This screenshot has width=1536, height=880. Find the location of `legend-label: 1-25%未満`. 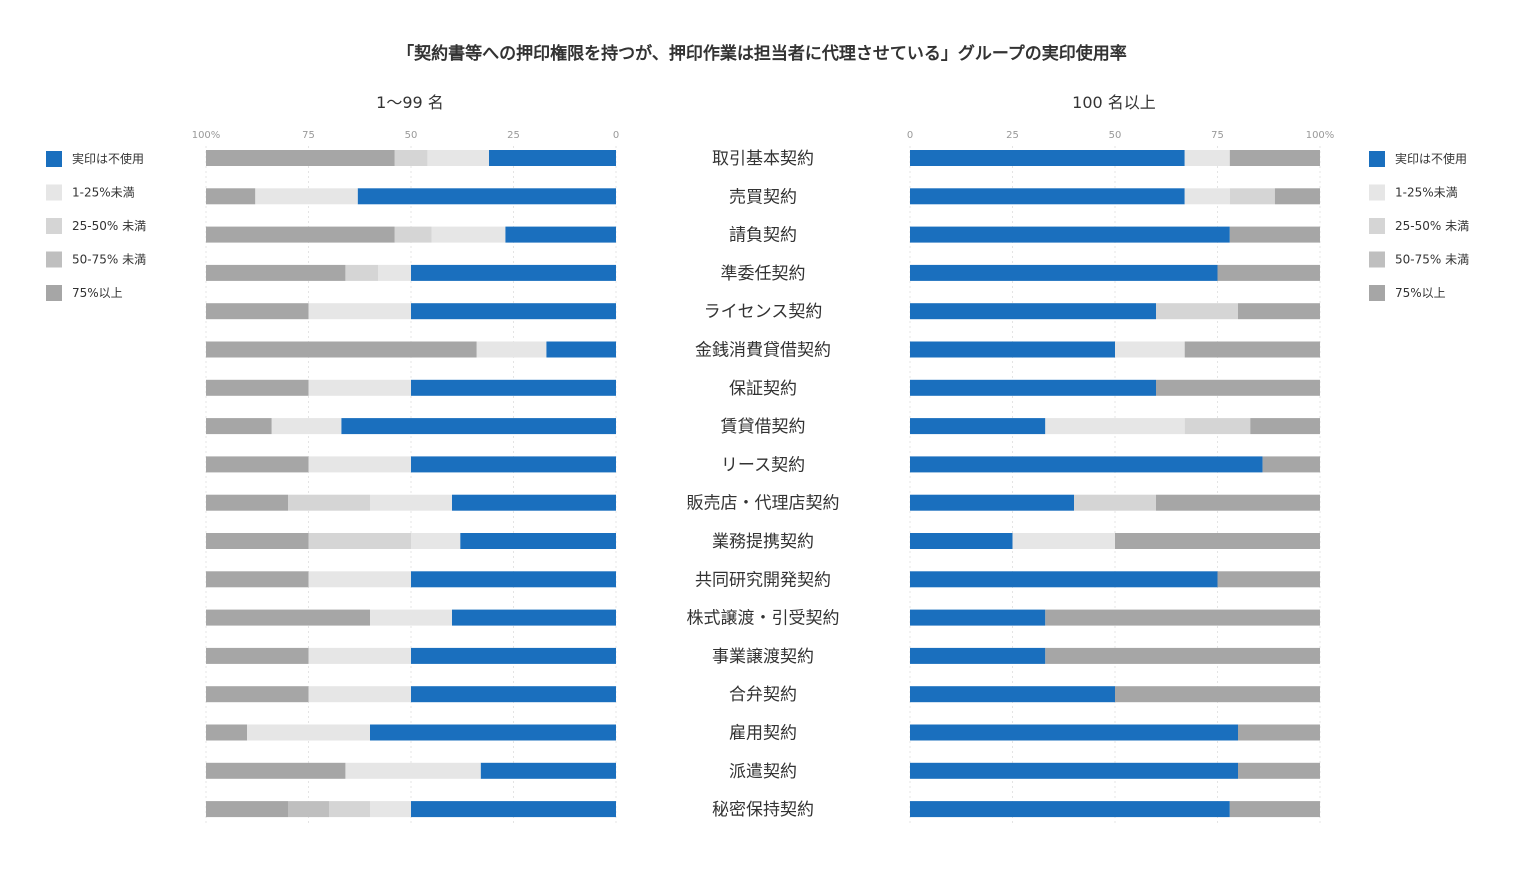

legend-label: 1-25%未満 is located at coordinates (103, 193).